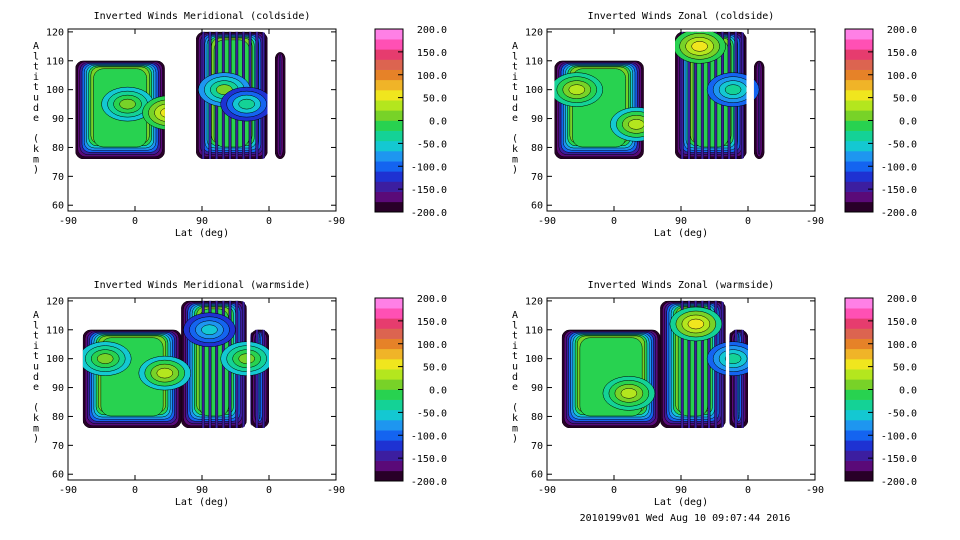 This screenshot has height=540, width=960. What do you see at coordinates (902, 144) in the screenshot?
I see `colorbar-tick-label: -50.0` at bounding box center [902, 144].